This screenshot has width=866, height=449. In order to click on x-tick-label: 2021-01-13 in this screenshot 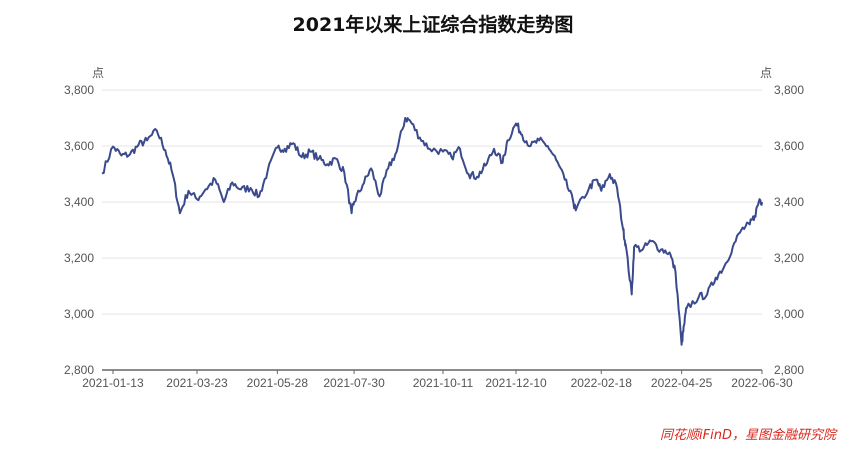, I will do `click(113, 383)`.